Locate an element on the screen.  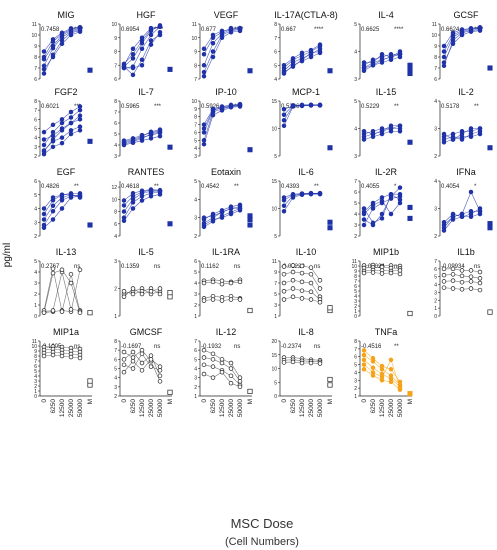
significance-label: ** is located at coordinates (316, 187).